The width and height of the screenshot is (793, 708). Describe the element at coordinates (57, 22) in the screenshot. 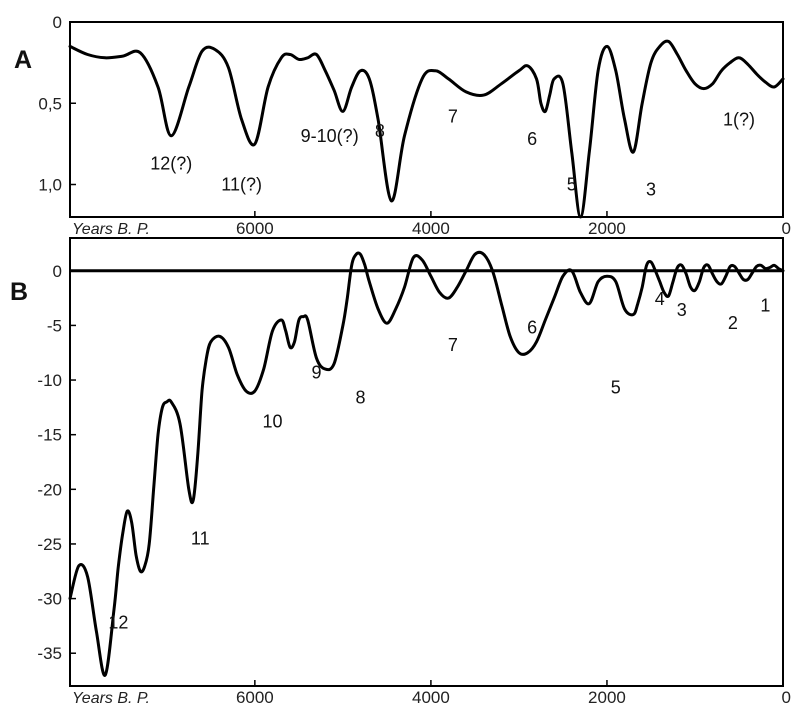

I see `panel-a-ytick-label: 0` at that location.